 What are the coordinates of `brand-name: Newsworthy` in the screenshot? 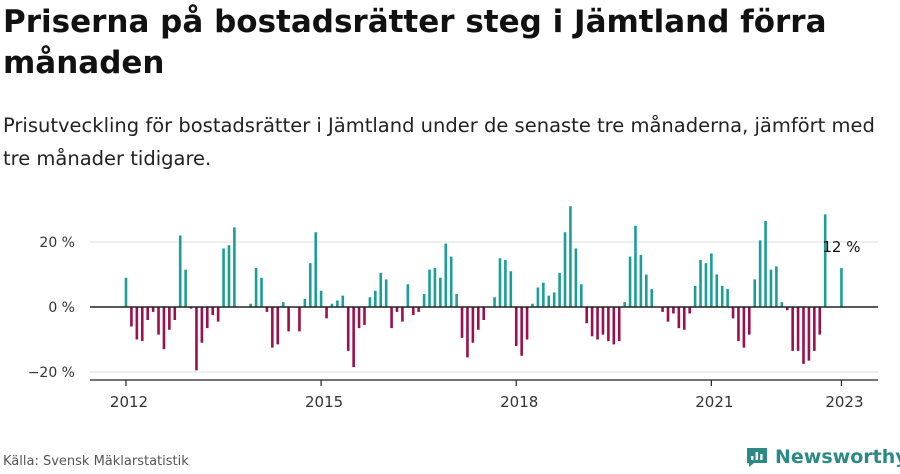 It's located at (837, 457).